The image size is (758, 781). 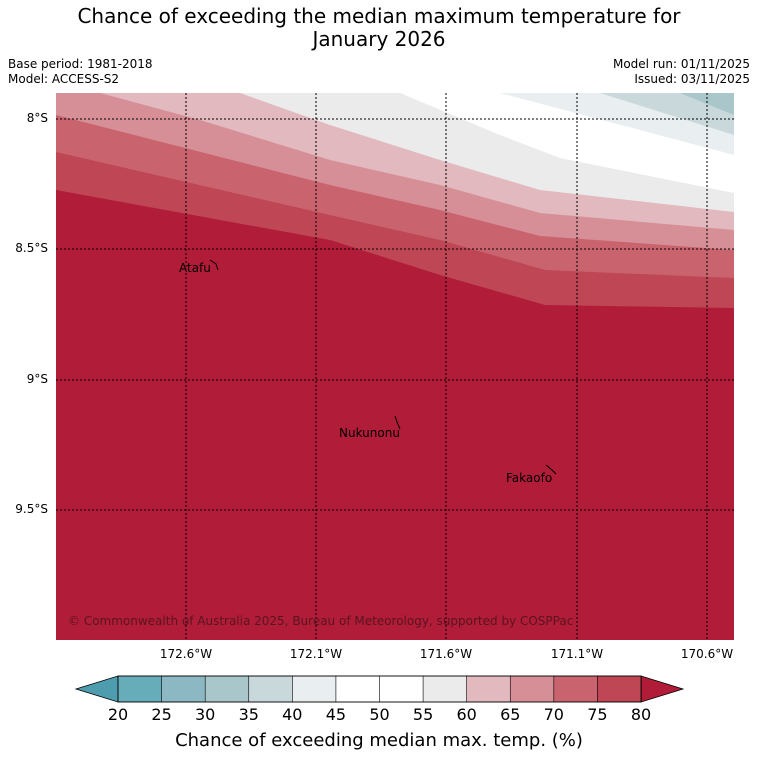 I want to click on lon-label-170-6w: 170.6°W, so click(x=707, y=654).